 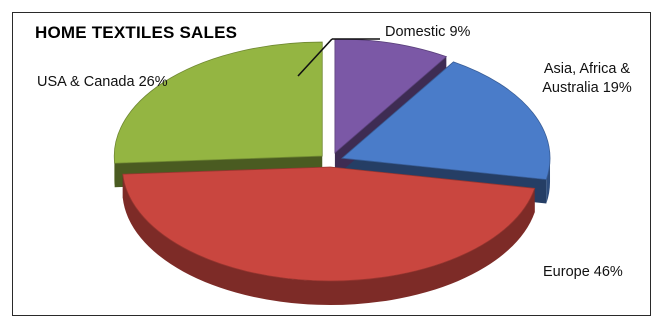 What do you see at coordinates (446, 120) in the screenshot?
I see `slice-asia-africa-australia` at bounding box center [446, 120].